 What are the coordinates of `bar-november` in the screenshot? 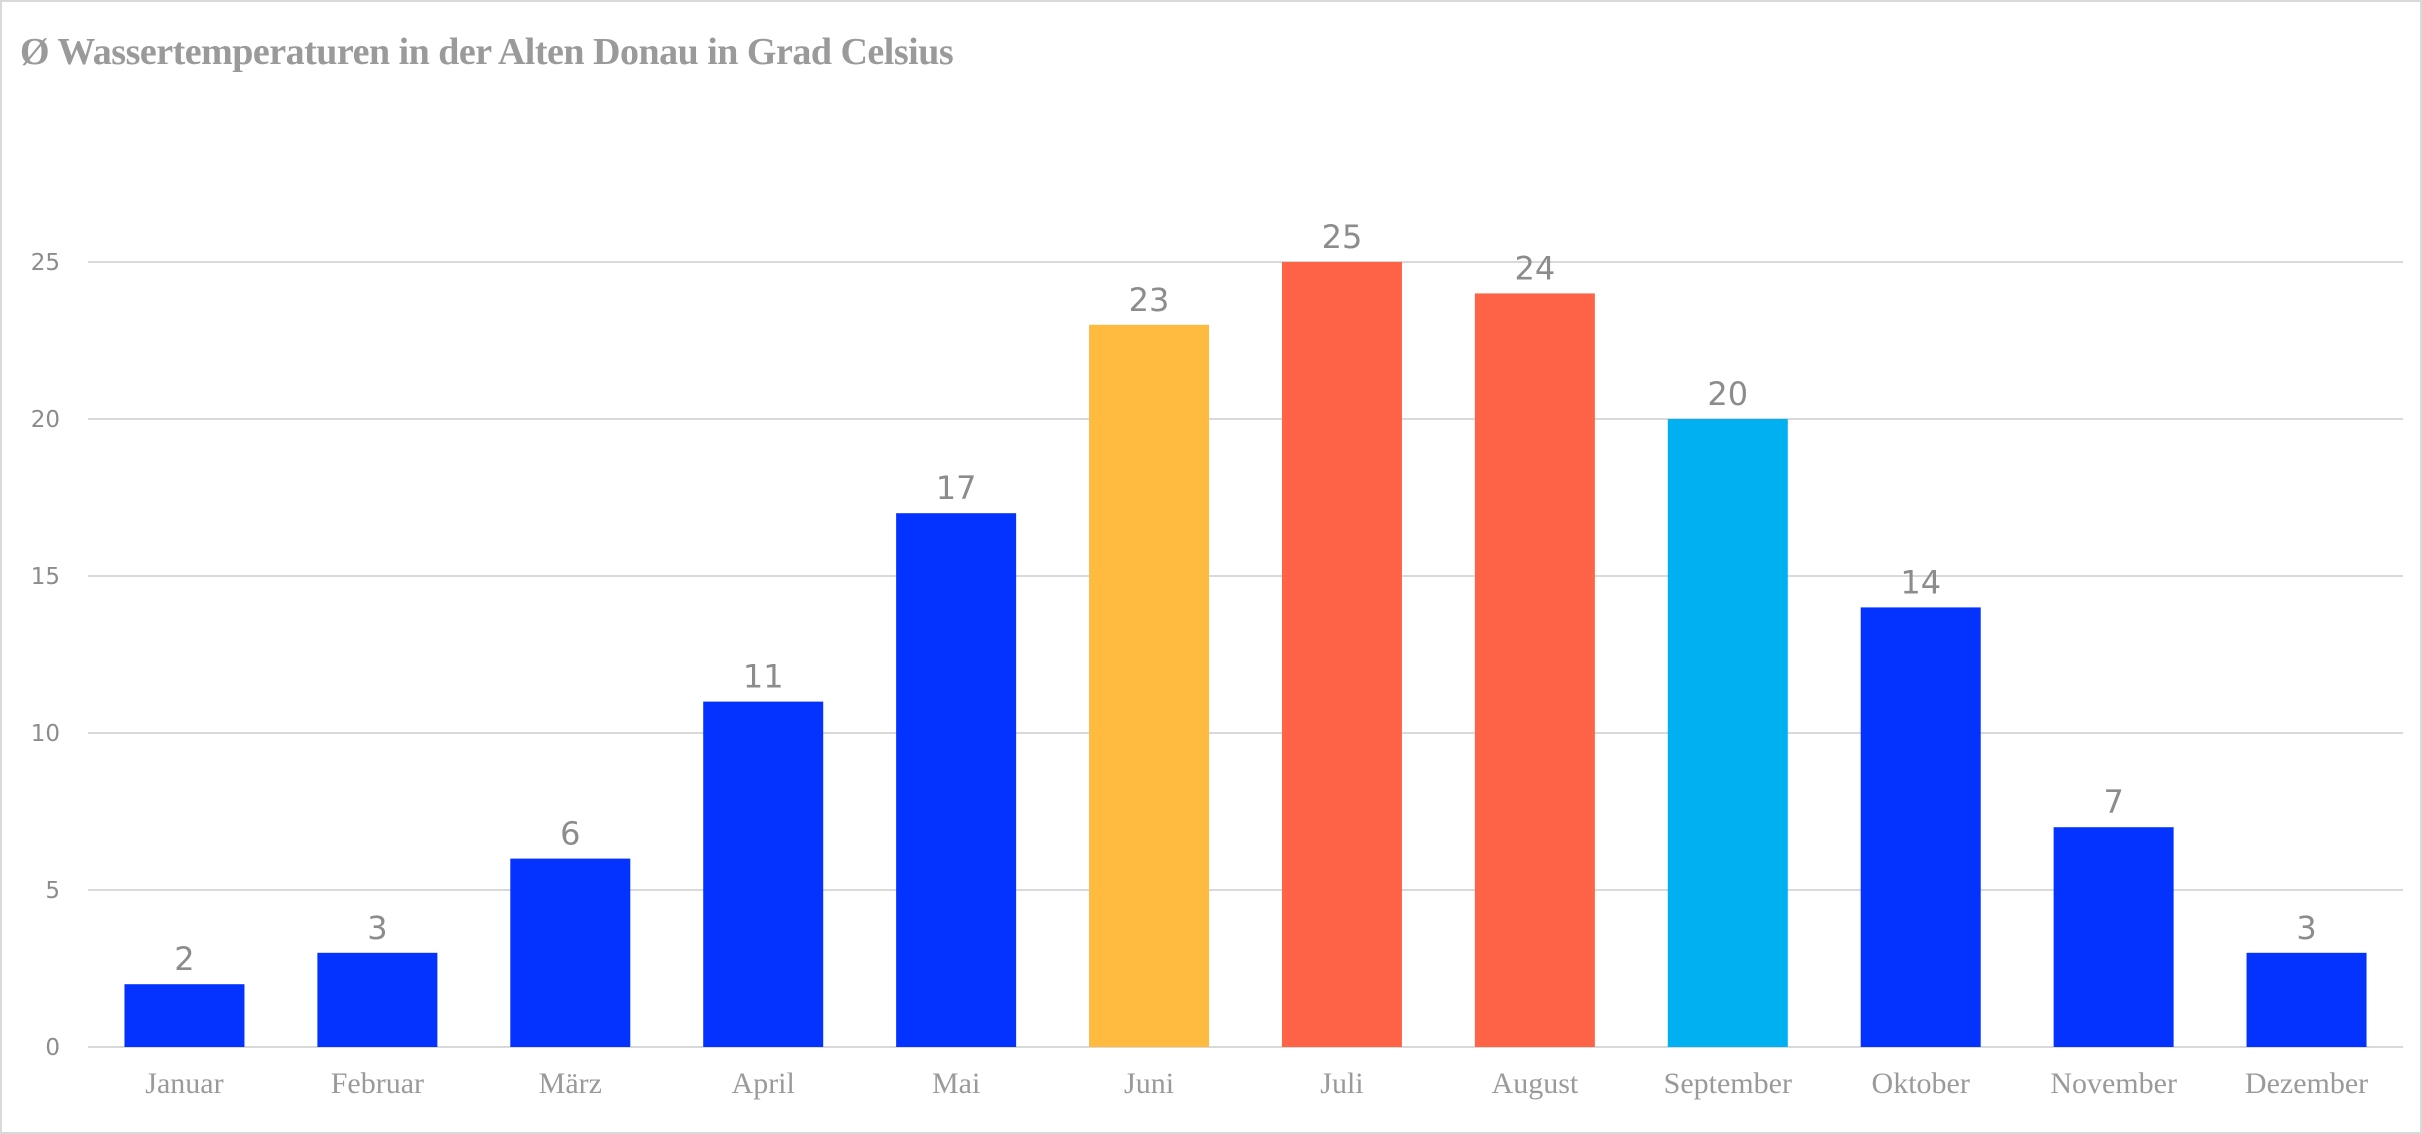 It's located at (2113, 937).